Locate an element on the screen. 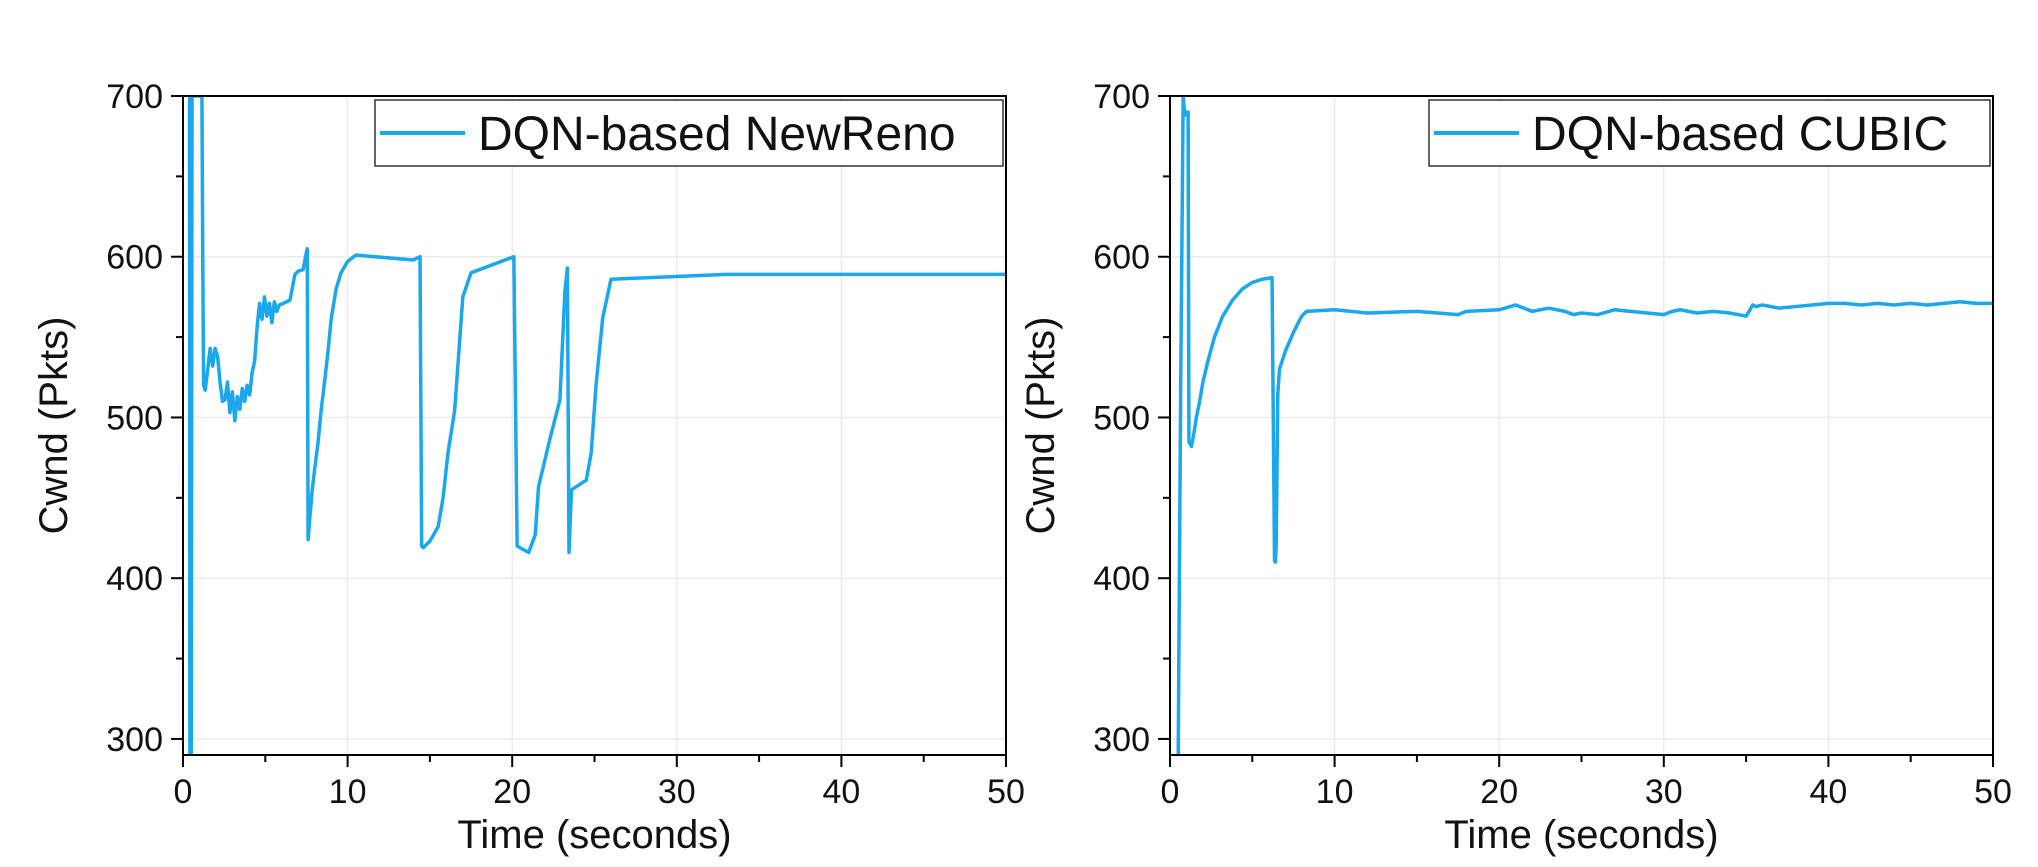 The height and width of the screenshot is (867, 2038). legend: DQN-based NewReno is located at coordinates (689, 133).